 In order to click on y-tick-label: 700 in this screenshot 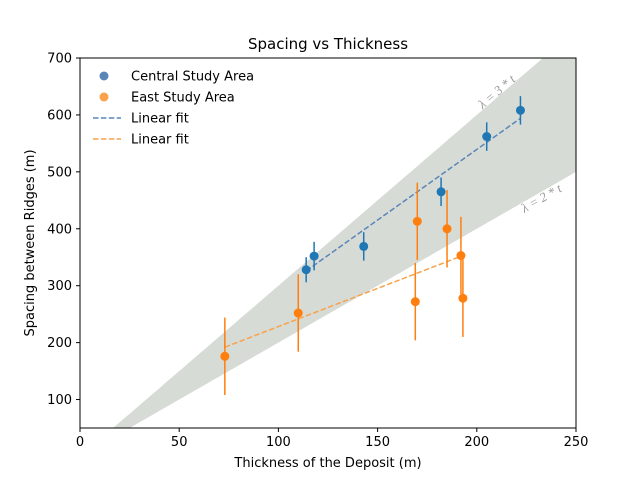, I will do `click(59, 59)`.